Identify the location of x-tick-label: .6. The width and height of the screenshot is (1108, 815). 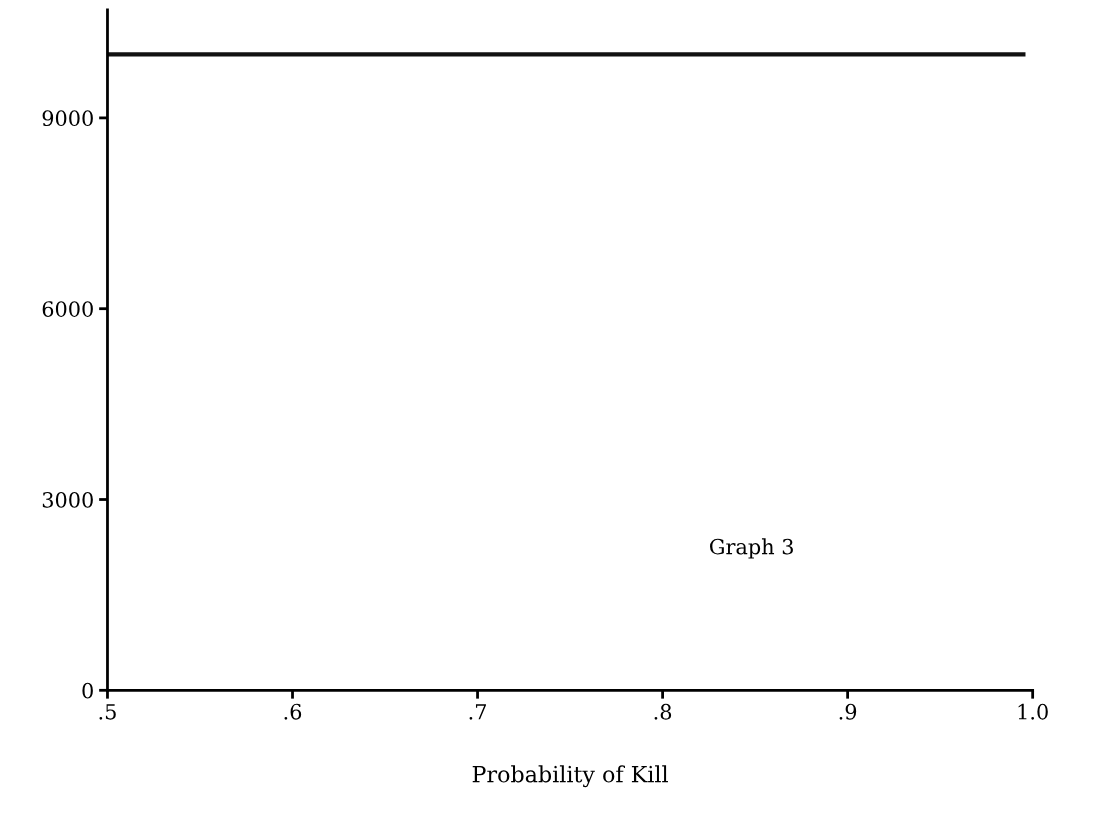
(293, 711).